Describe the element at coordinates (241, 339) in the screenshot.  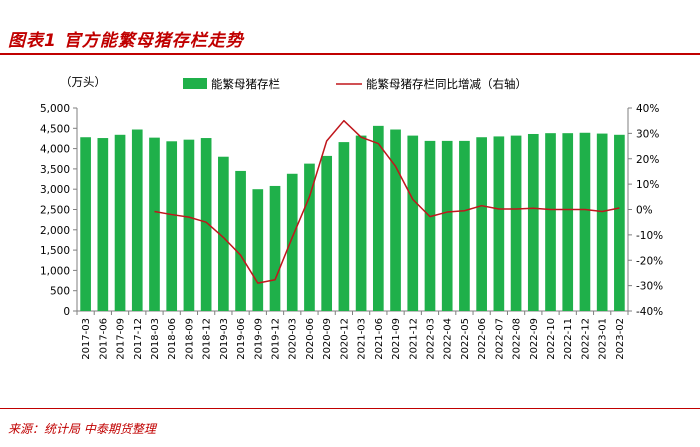
I see `x-tick-label: 2019-06` at that location.